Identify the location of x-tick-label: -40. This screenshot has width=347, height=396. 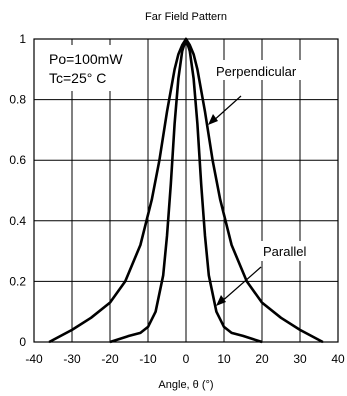
(34, 359).